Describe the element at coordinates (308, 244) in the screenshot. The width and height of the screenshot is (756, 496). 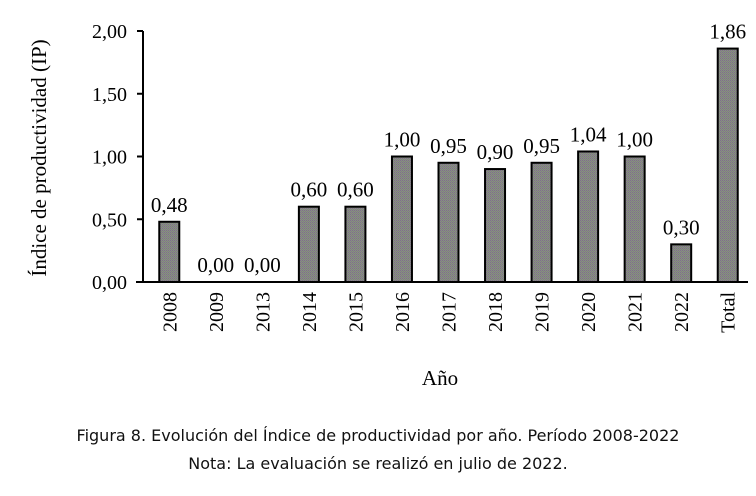
I see `bar-2014` at that location.